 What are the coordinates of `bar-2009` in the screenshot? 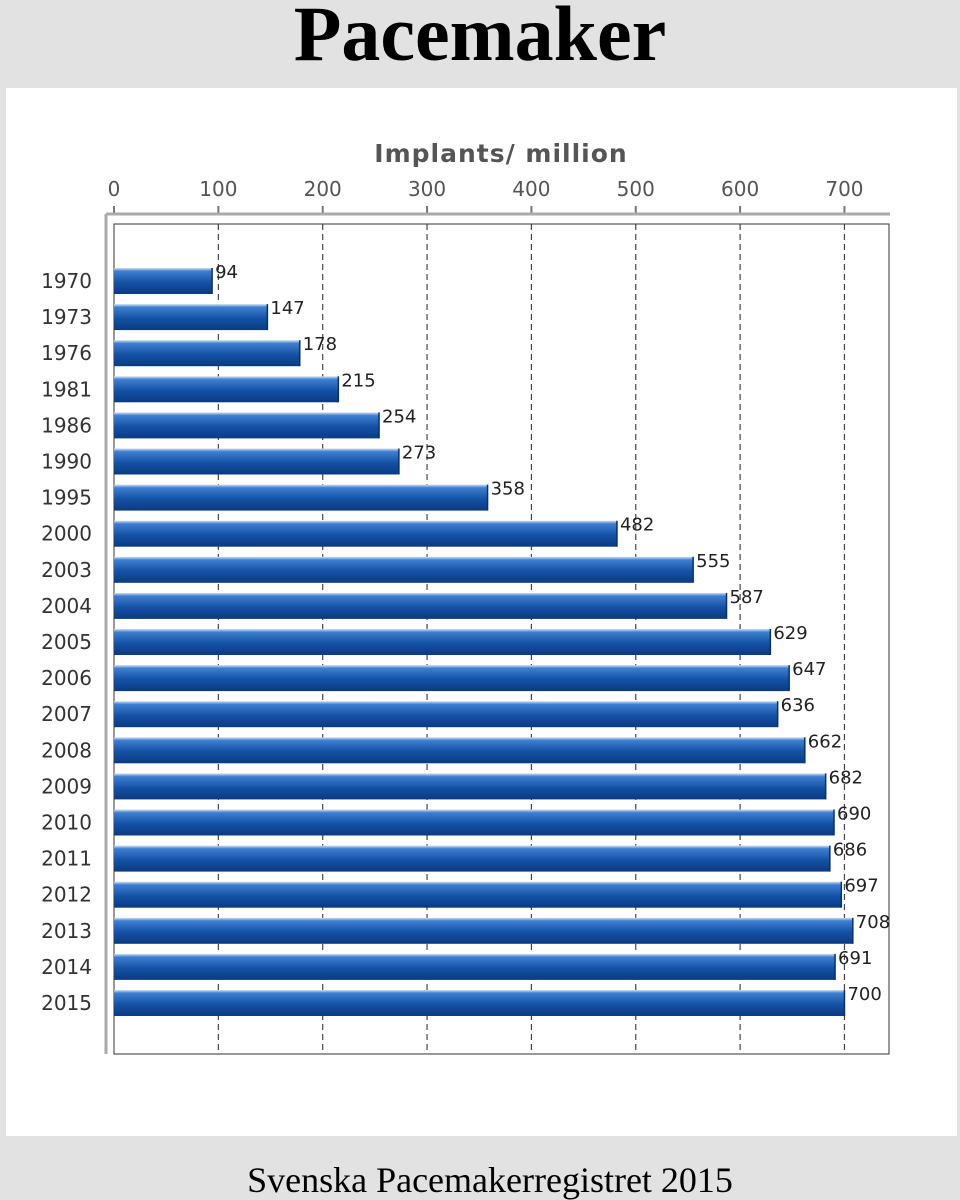 It's located at (470, 786).